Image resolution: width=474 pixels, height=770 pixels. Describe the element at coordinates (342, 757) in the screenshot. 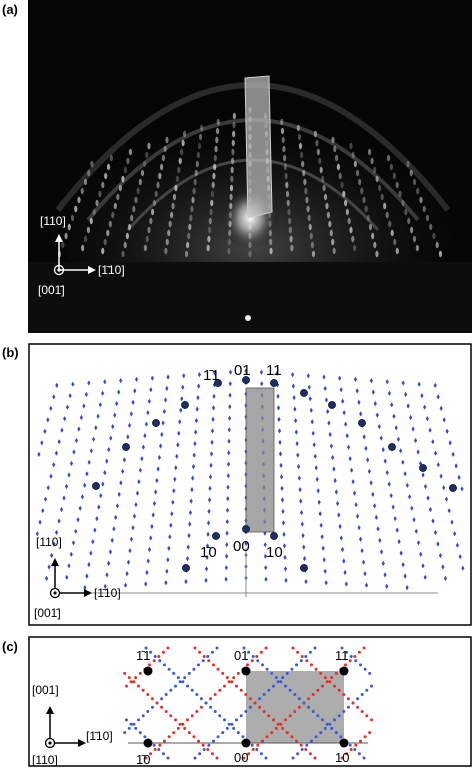

I see `spot-label-10-c: 10` at that location.